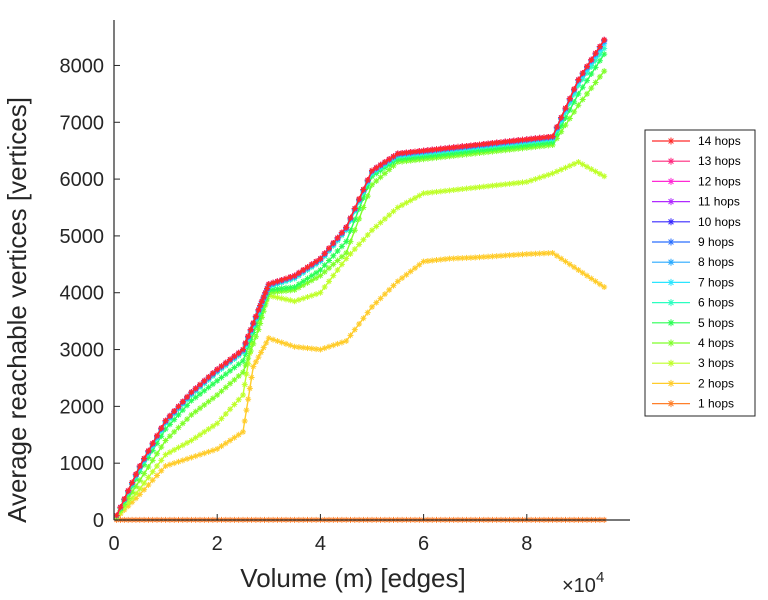  What do you see at coordinates (716, 323) in the screenshot?
I see `legend-label: 5 hops` at bounding box center [716, 323].